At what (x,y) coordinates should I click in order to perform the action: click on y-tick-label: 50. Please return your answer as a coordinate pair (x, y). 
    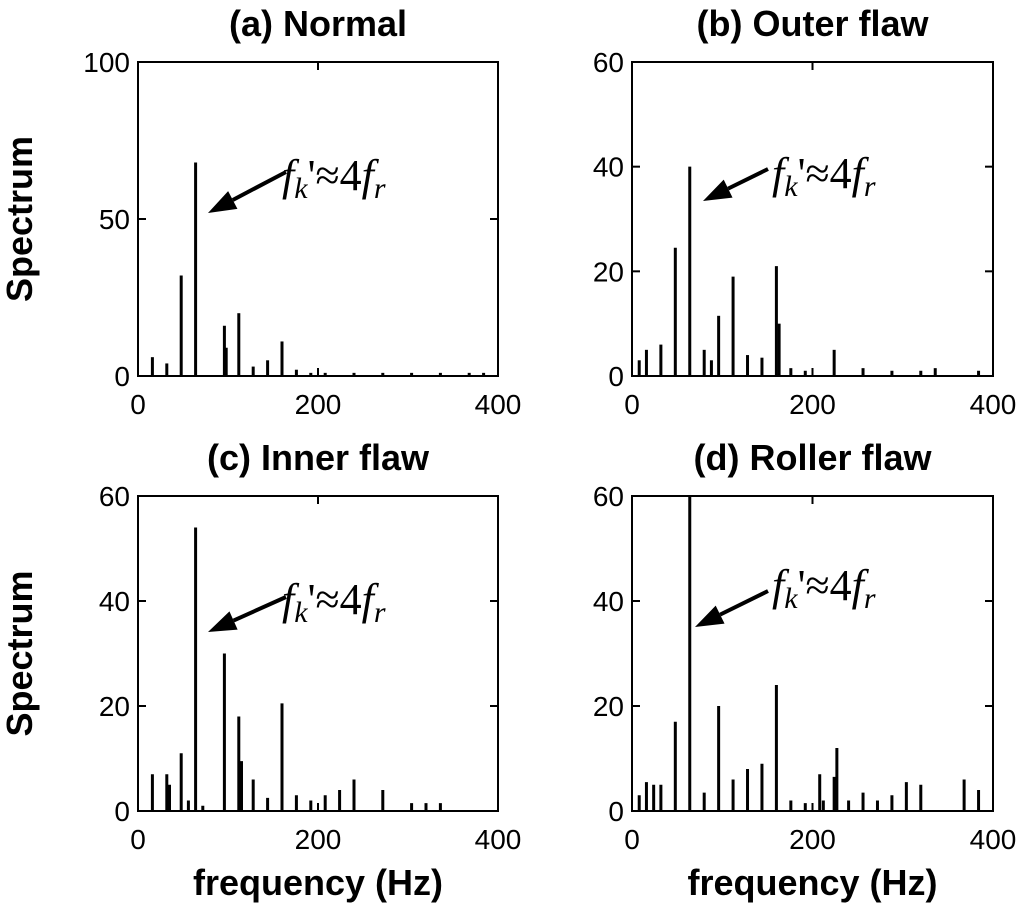
    Looking at the image, I should click on (114, 219).